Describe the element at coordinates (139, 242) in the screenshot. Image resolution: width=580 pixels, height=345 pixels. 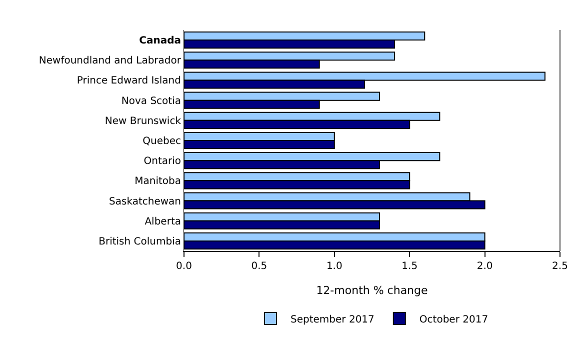
I see `y-tick-label: British Columbia` at that location.